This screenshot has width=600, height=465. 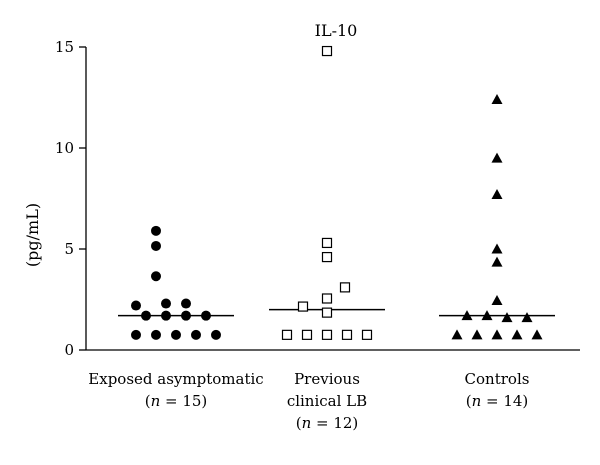 What do you see at coordinates (497, 401) in the screenshot?
I see `category-n-label: (n = 14)` at bounding box center [497, 401].